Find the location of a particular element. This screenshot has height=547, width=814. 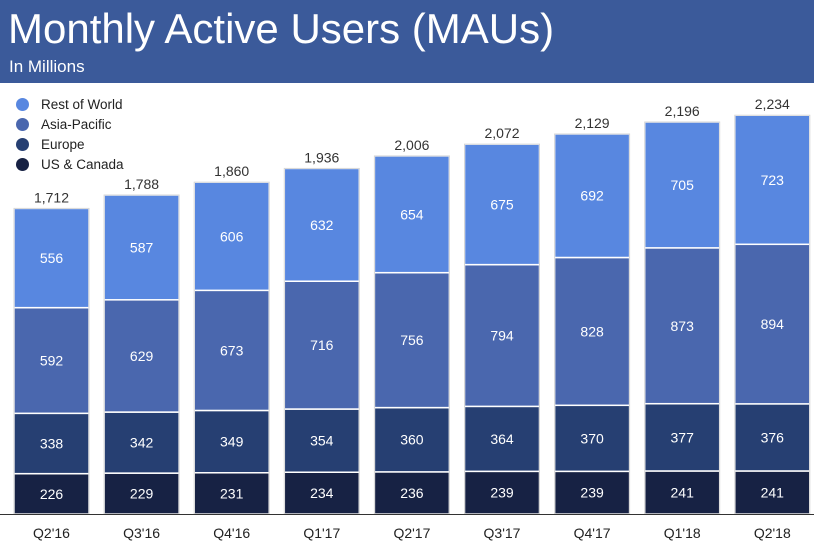

x-tick-label: Q2'17 is located at coordinates (411, 533).